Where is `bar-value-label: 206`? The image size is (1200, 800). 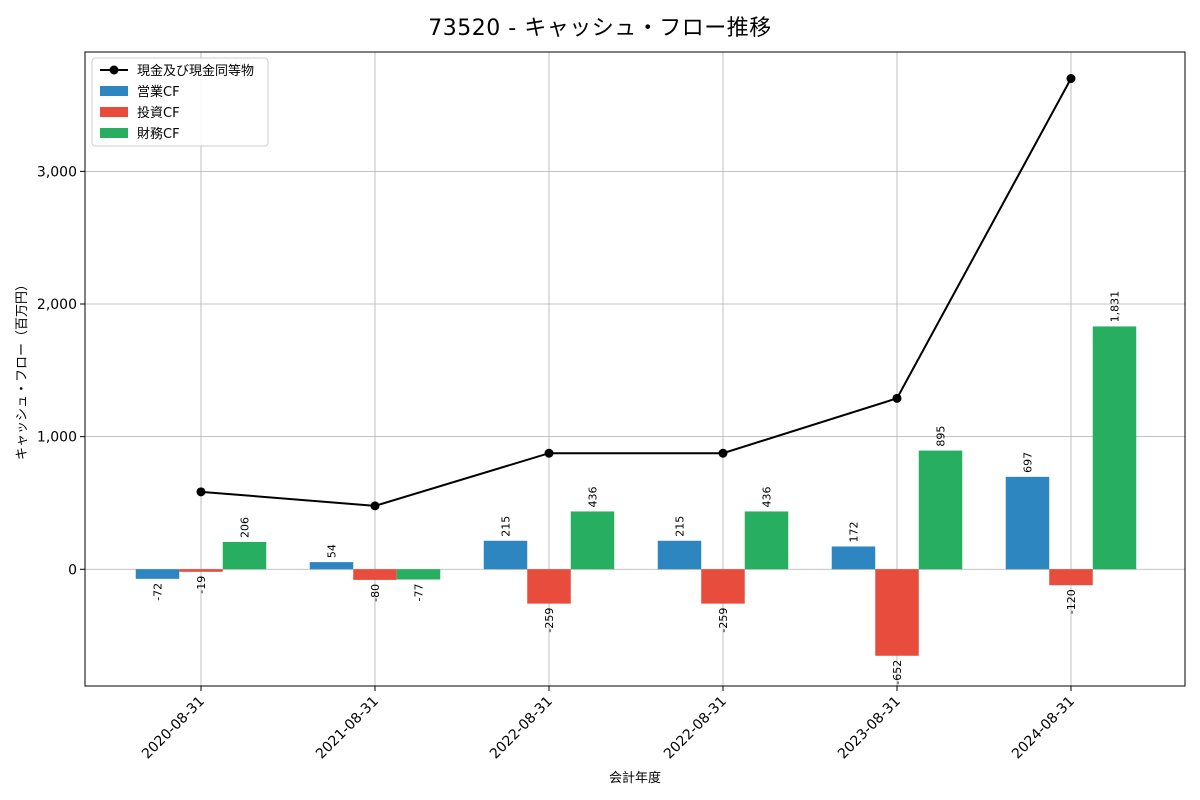
bar-value-label: 206 is located at coordinates (245, 527).